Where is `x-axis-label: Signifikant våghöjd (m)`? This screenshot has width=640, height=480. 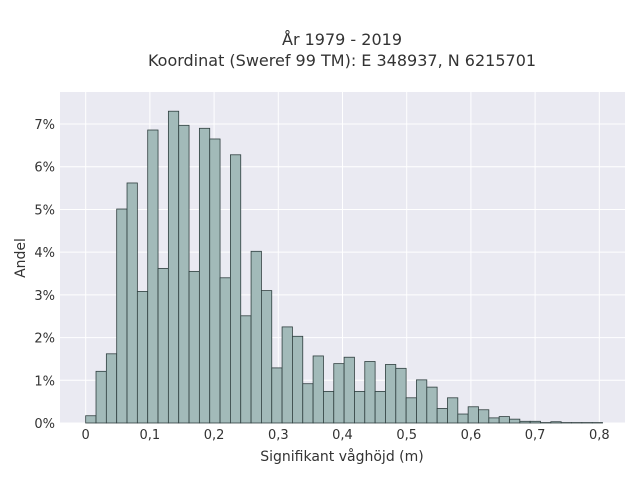
x-axis-label: Signifikant våghöjd (m) is located at coordinates (341, 456).